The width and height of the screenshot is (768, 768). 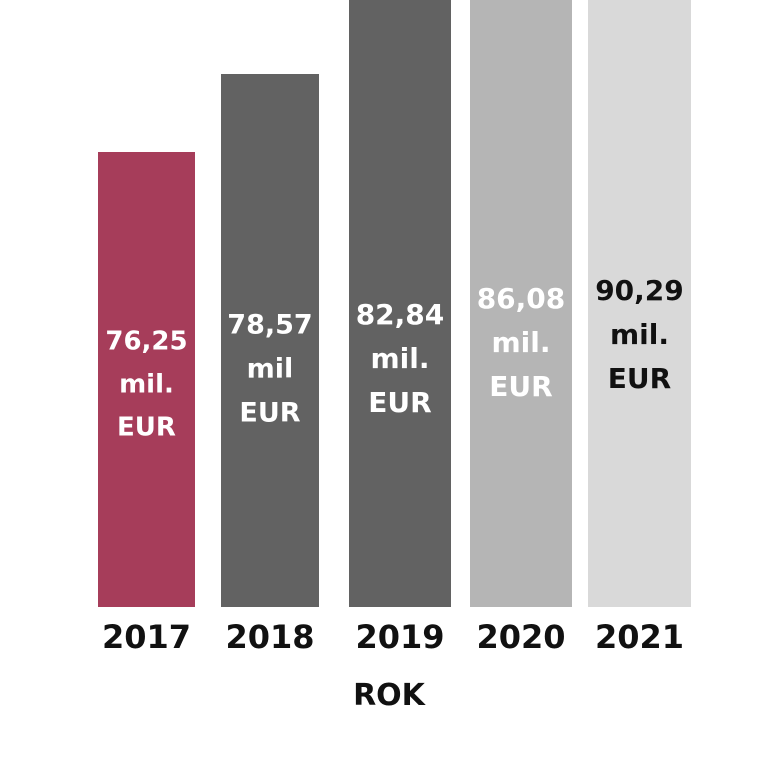 I want to click on x-axis-title: ROK, so click(x=390, y=695).